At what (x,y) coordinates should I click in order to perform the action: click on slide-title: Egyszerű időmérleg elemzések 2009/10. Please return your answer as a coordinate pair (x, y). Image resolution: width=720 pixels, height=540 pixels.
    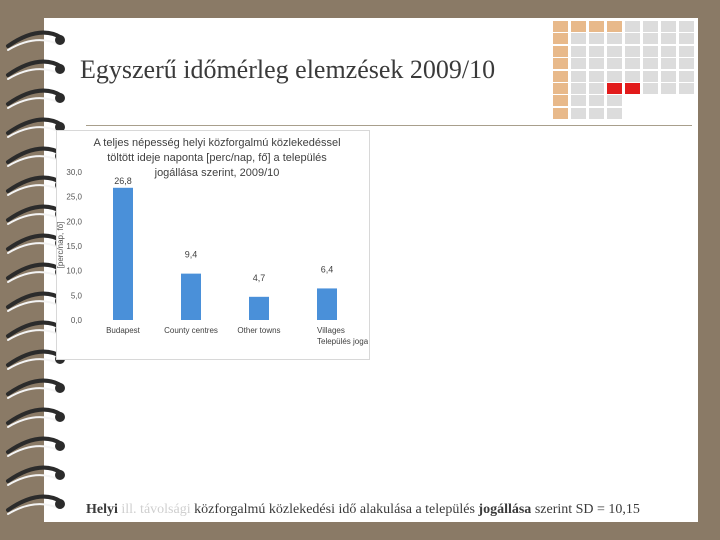
    Looking at the image, I should click on (287, 70).